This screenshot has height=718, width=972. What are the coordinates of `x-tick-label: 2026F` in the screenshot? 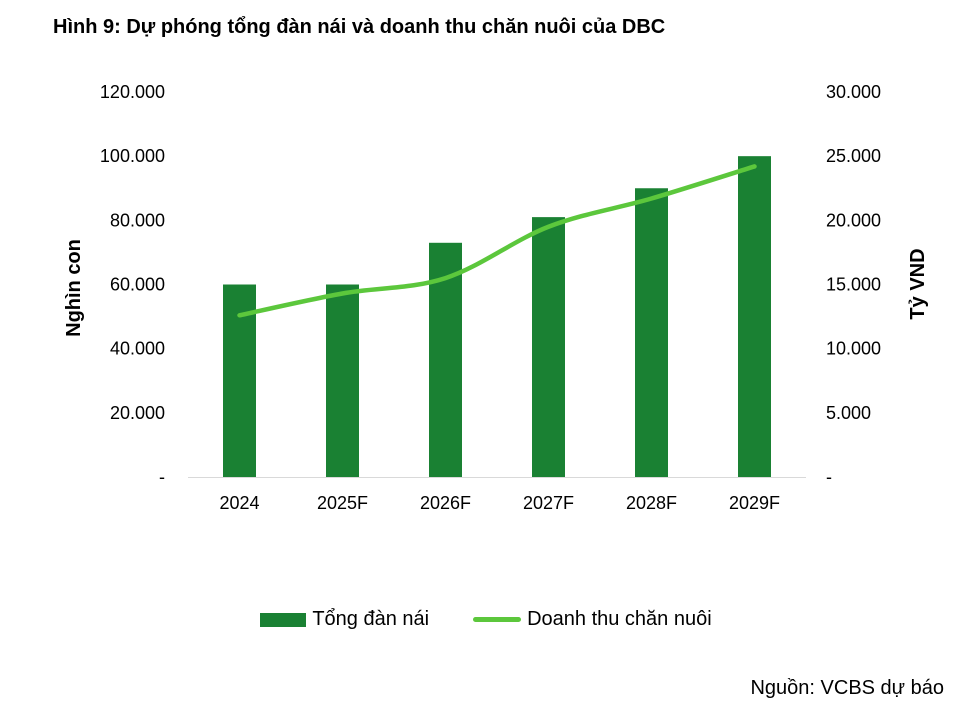 It's located at (445, 503).